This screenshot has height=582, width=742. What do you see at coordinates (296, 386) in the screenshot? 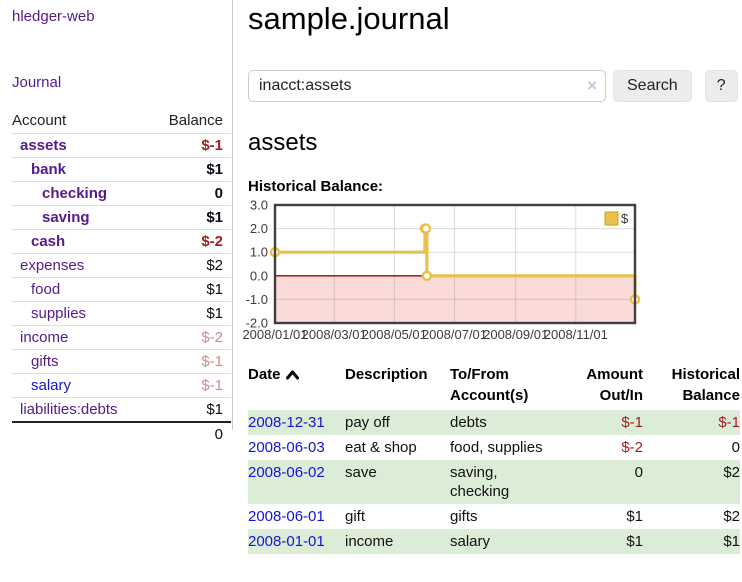
I see `date-column-header: Date` at bounding box center [296, 386].